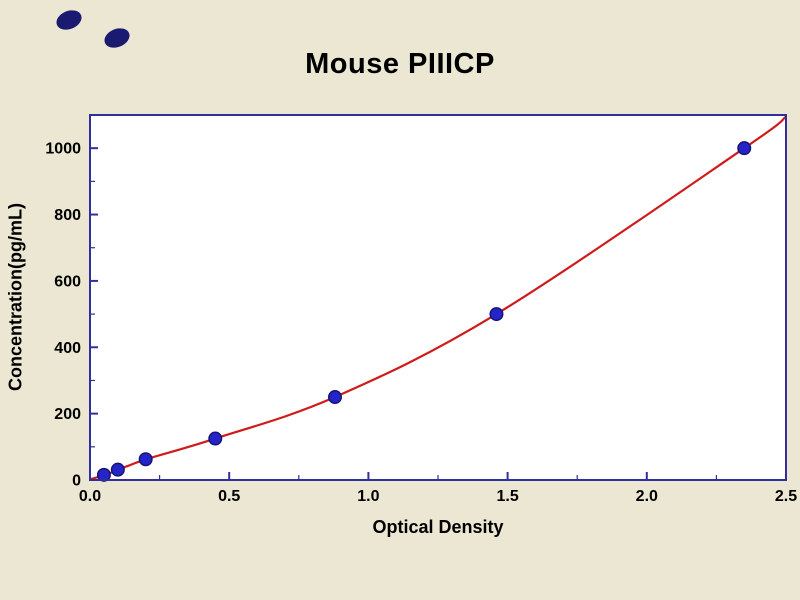 This screenshot has height=600, width=800. I want to click on y-axis-label: Concentration(pg/mL), so click(15, 297).